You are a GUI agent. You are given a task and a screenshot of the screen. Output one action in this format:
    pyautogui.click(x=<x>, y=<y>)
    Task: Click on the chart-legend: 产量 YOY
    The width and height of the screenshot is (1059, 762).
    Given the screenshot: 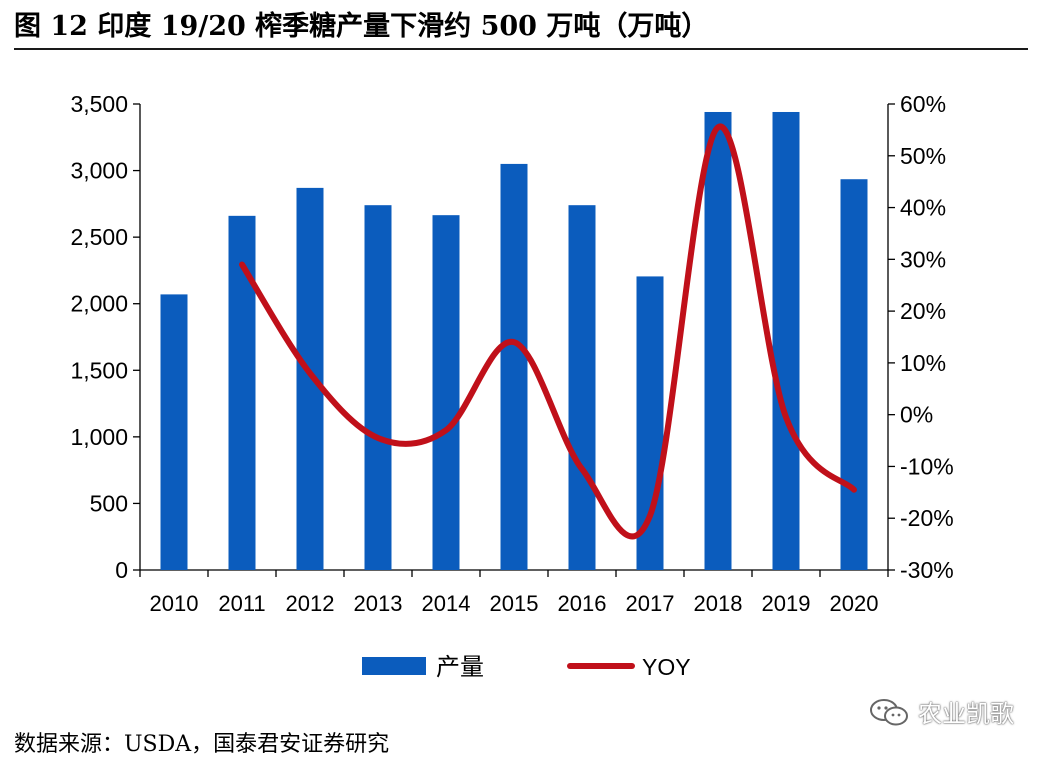 What is the action you would take?
    pyautogui.click(x=526, y=667)
    